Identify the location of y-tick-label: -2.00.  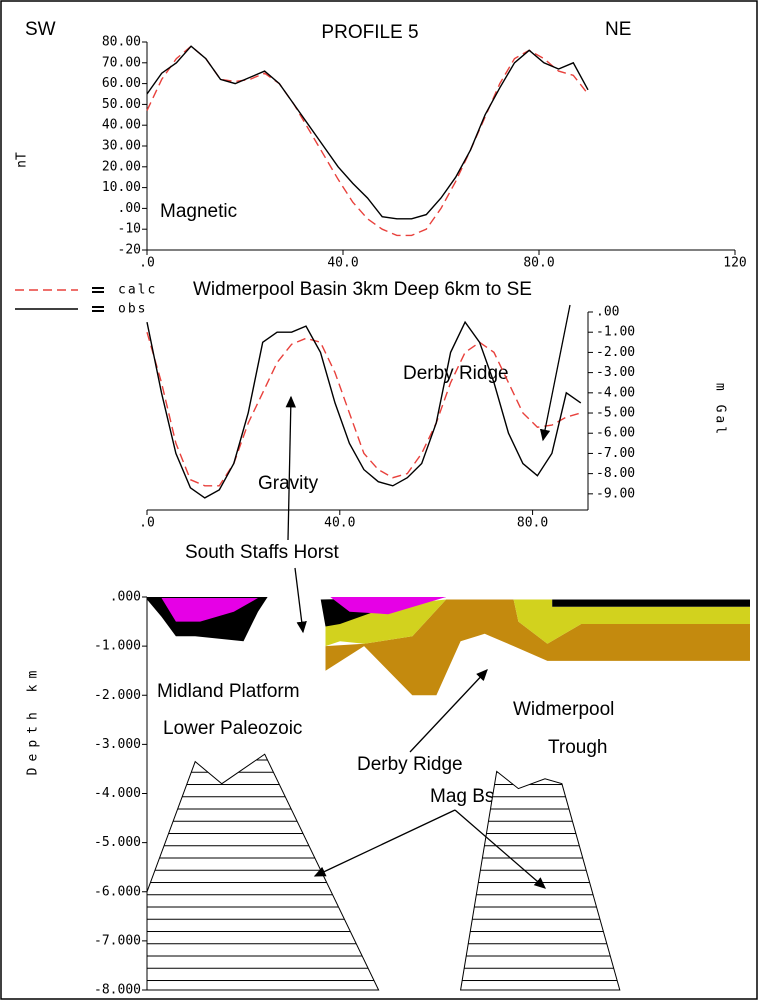
(615, 352).